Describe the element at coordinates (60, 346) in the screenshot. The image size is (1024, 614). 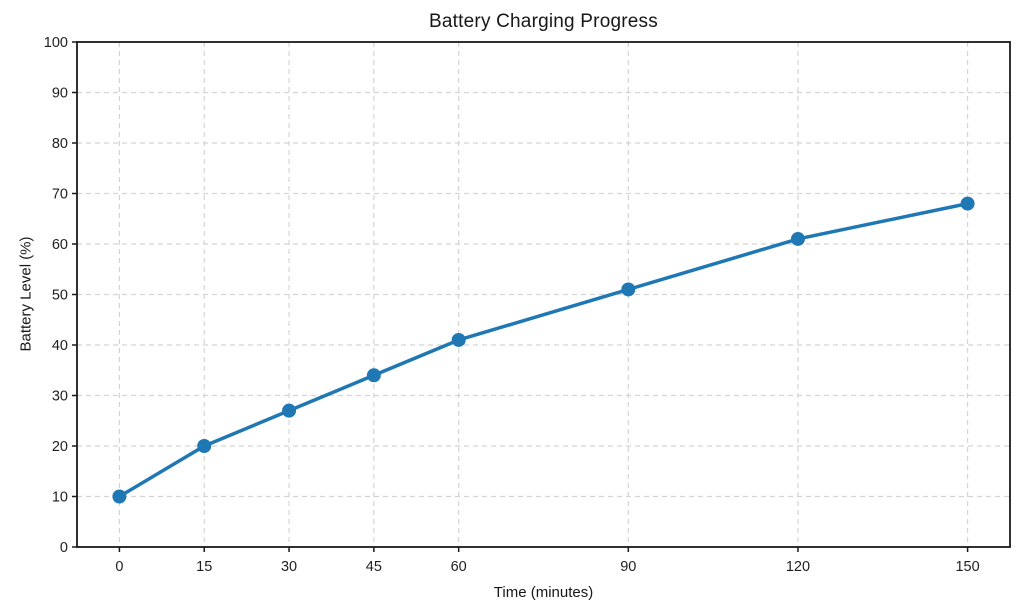
I see `y-tick-label: 40` at that location.